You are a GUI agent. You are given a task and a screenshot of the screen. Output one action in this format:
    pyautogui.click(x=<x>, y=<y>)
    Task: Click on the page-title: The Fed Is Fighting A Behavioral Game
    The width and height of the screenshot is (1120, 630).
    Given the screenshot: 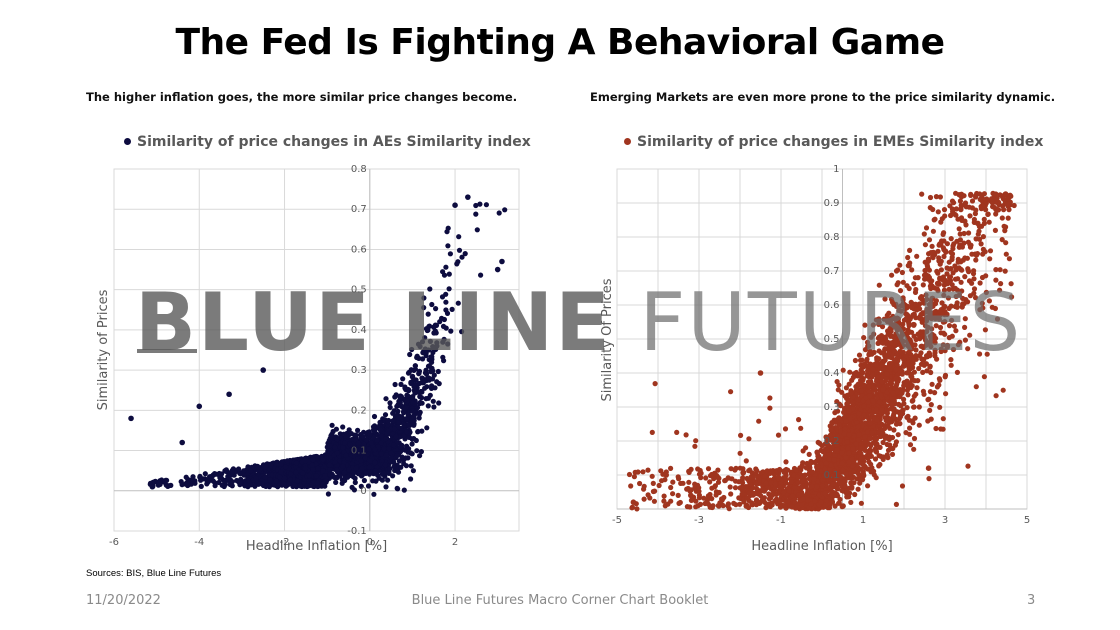 What is the action you would take?
    pyautogui.click(x=560, y=42)
    